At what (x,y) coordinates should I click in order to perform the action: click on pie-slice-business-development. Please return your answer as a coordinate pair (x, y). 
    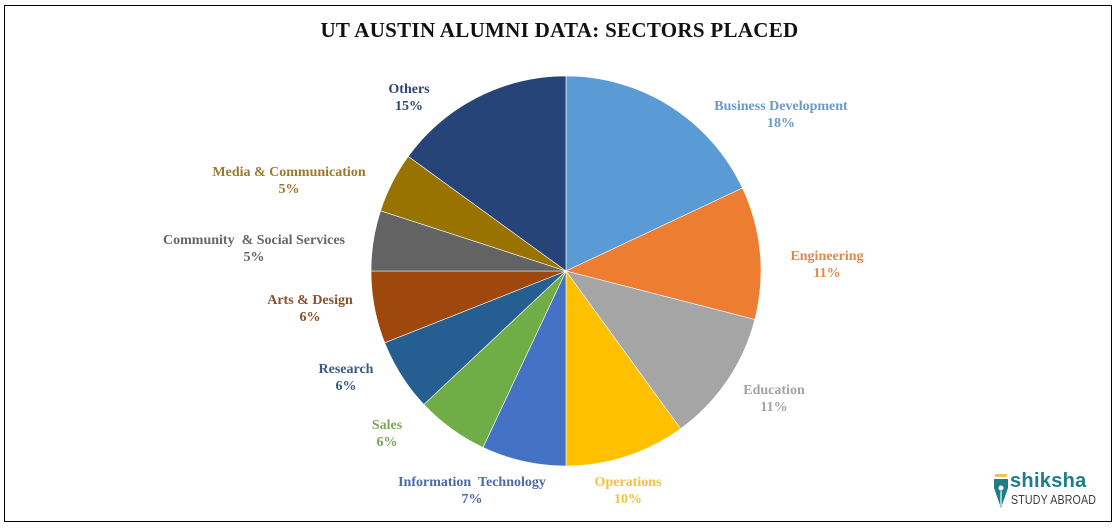
    Looking at the image, I should click on (654, 173).